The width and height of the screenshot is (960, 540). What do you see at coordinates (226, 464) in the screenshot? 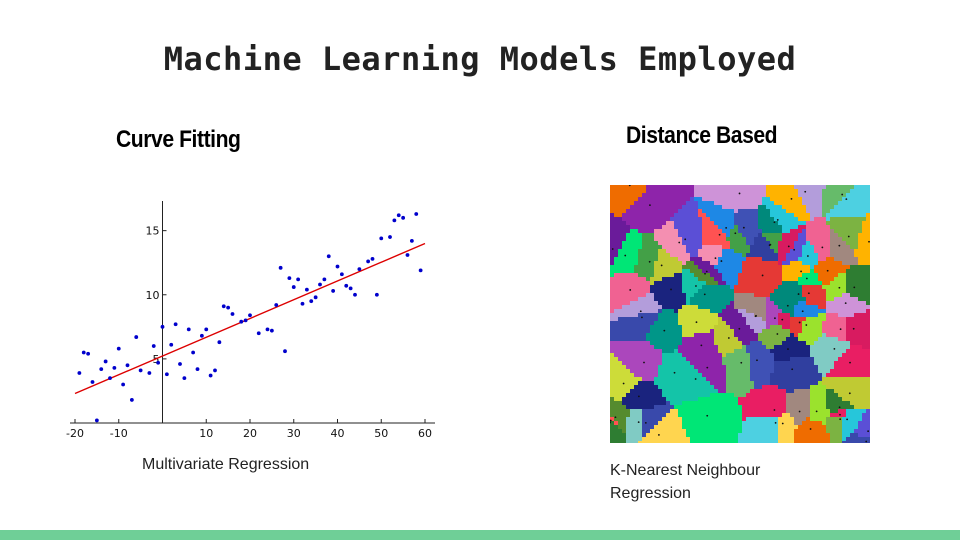
I see `multivariate-regression-caption: Multivariate Regression` at bounding box center [226, 464].